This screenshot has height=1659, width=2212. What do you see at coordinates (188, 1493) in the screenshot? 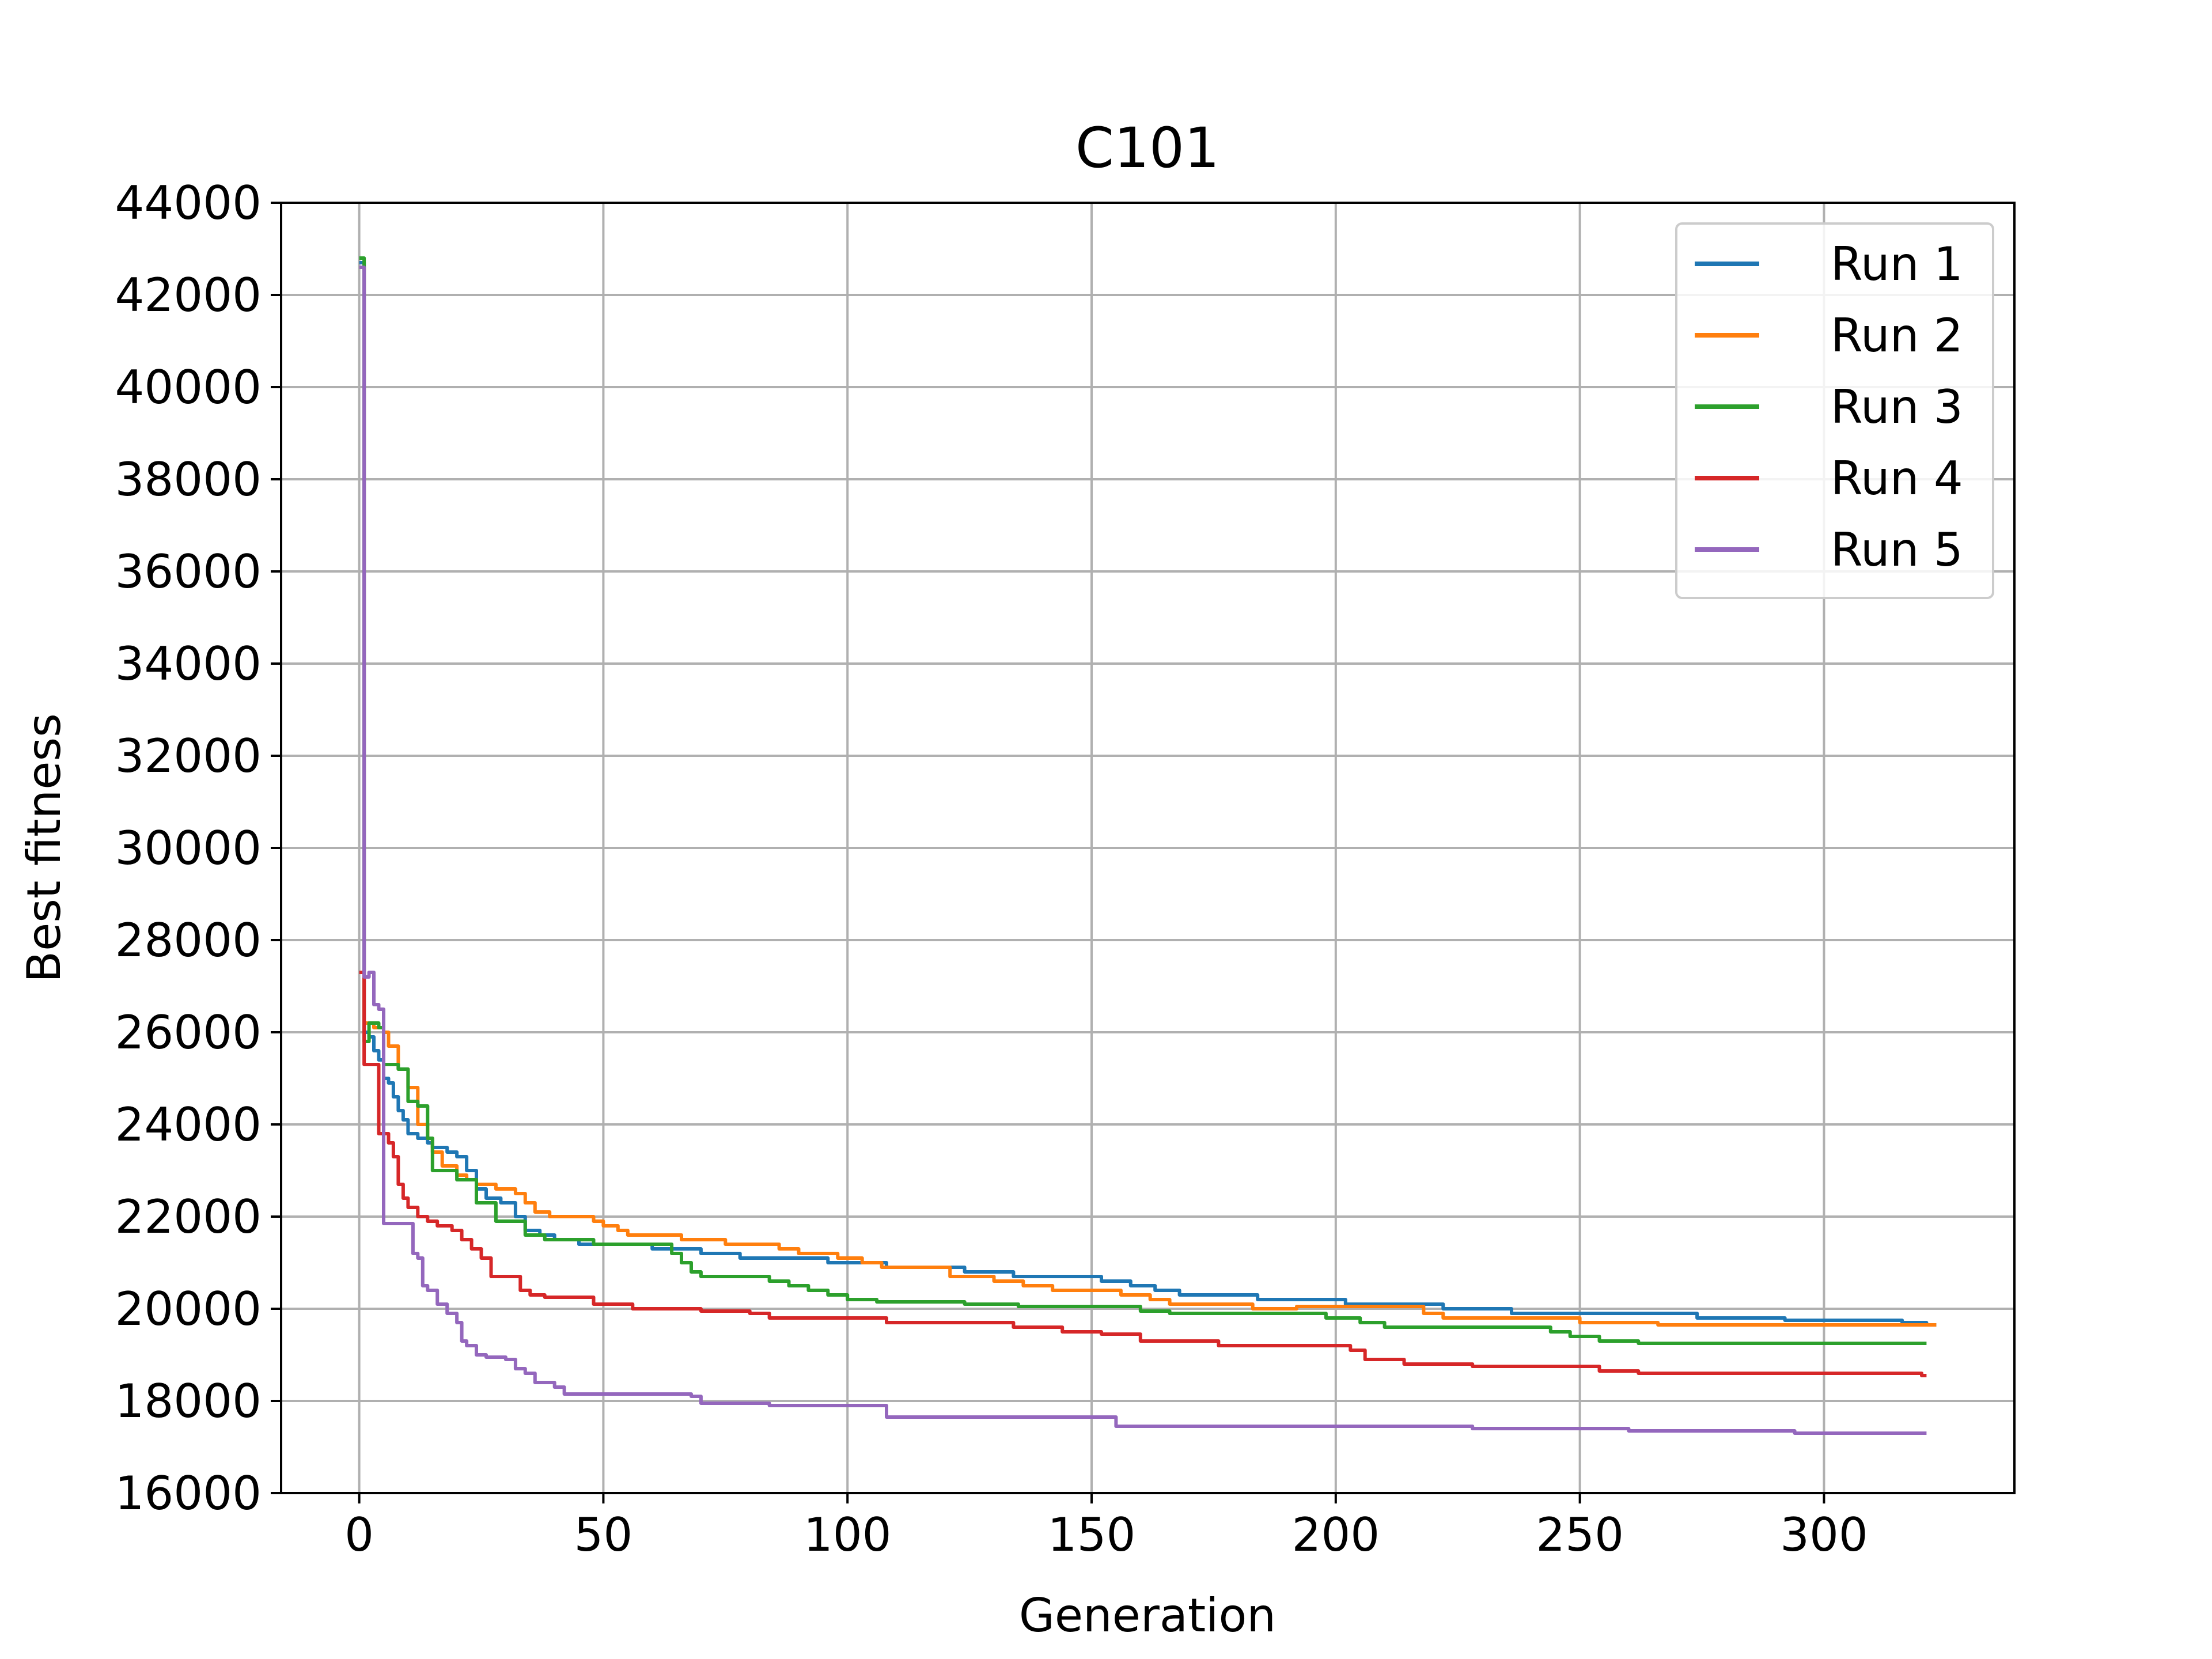
I see `y-tick-label: 16000` at bounding box center [188, 1493].